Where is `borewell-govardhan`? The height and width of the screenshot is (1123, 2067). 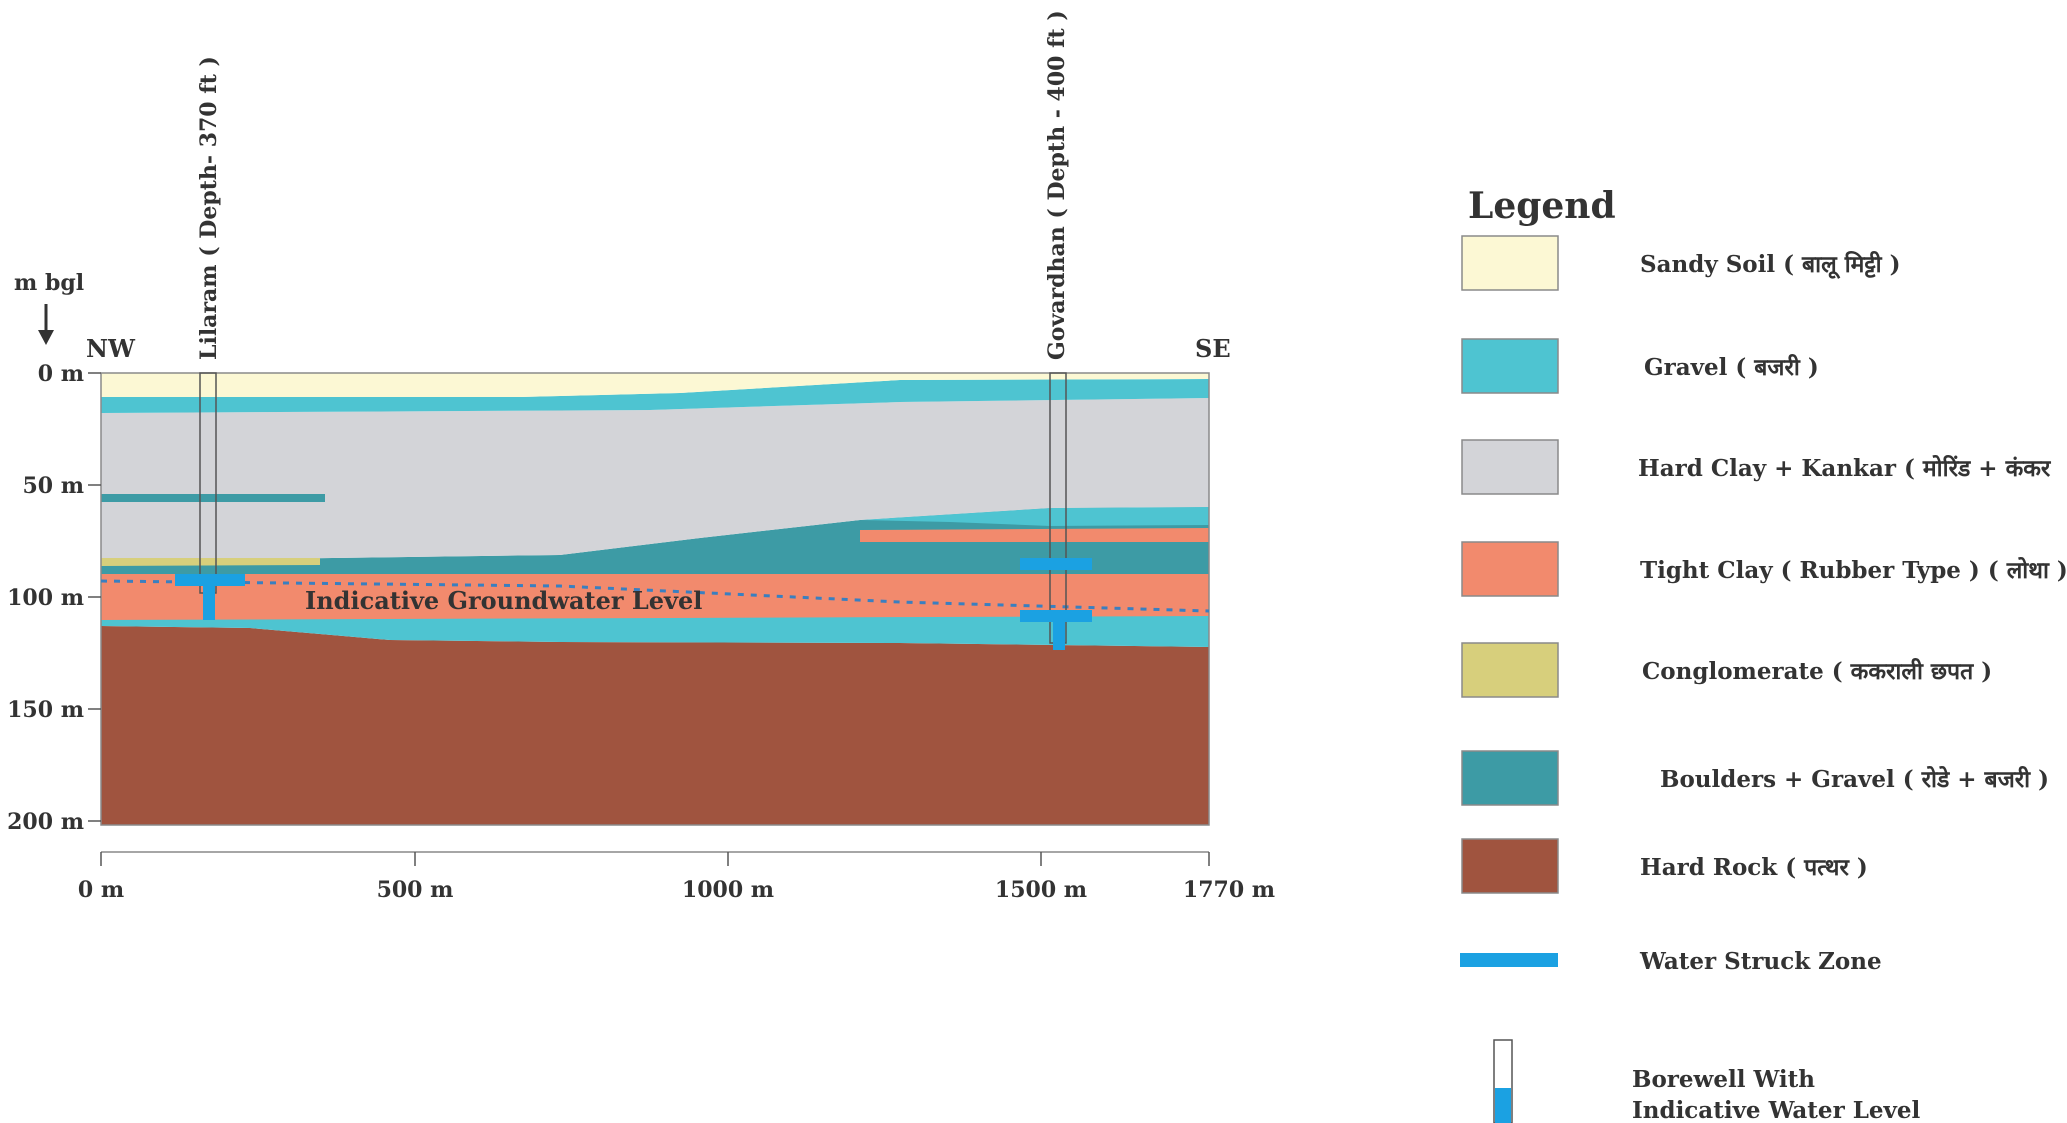 borewell-govardhan is located at coordinates (1056, 511).